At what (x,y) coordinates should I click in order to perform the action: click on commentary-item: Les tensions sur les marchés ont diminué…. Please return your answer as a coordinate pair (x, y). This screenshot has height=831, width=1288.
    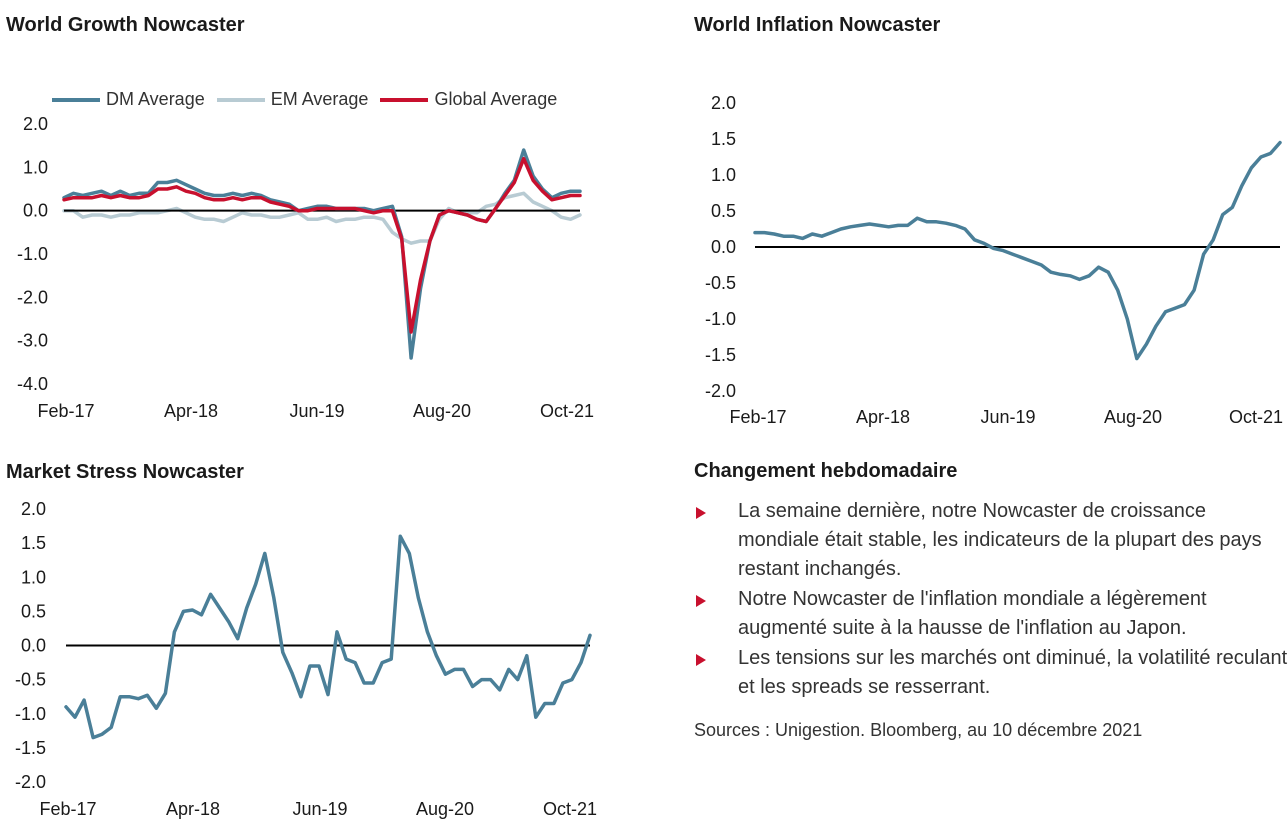
    Looking at the image, I should click on (991, 673).